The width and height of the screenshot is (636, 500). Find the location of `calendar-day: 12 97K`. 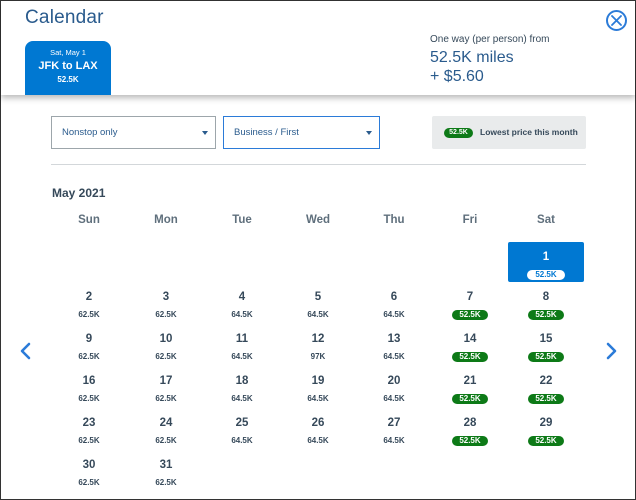

calendar-day: 12 97K is located at coordinates (318, 344).